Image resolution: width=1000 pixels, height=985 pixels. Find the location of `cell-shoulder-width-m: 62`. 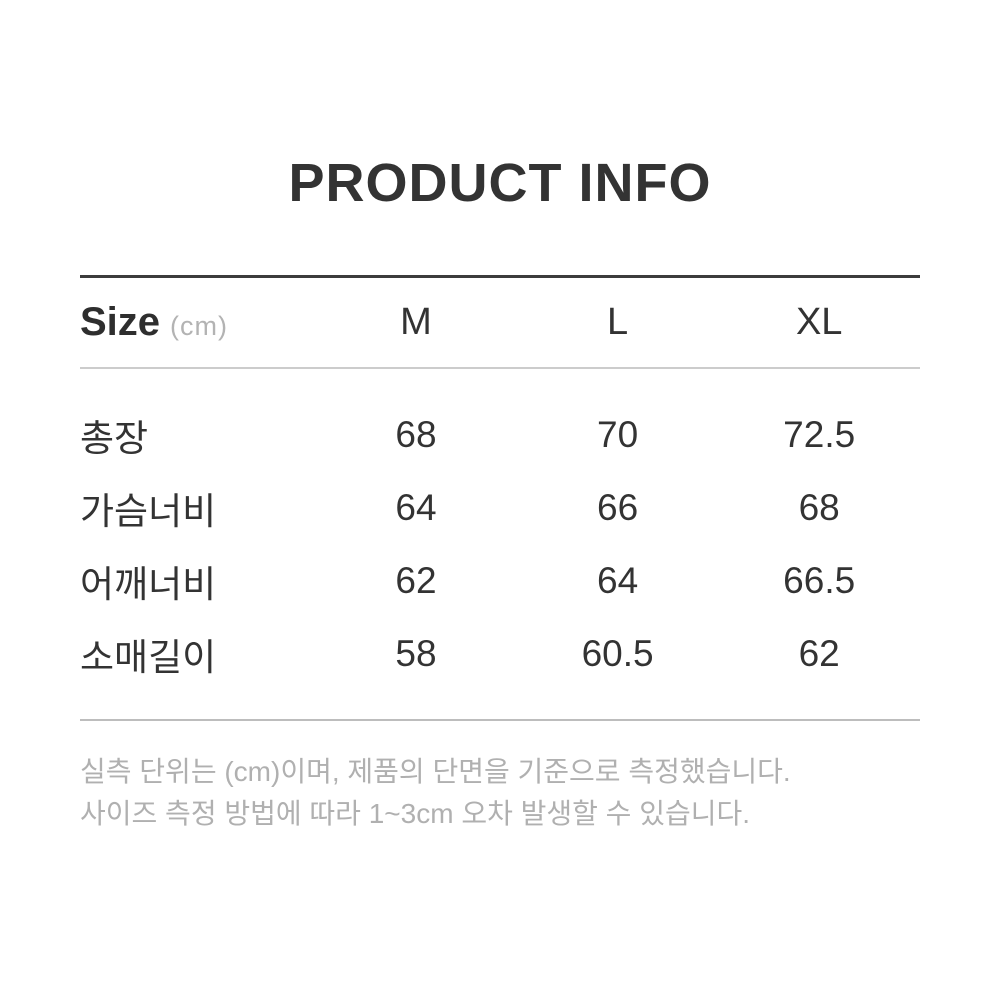

cell-shoulder-width-m: 62 is located at coordinates (416, 580).